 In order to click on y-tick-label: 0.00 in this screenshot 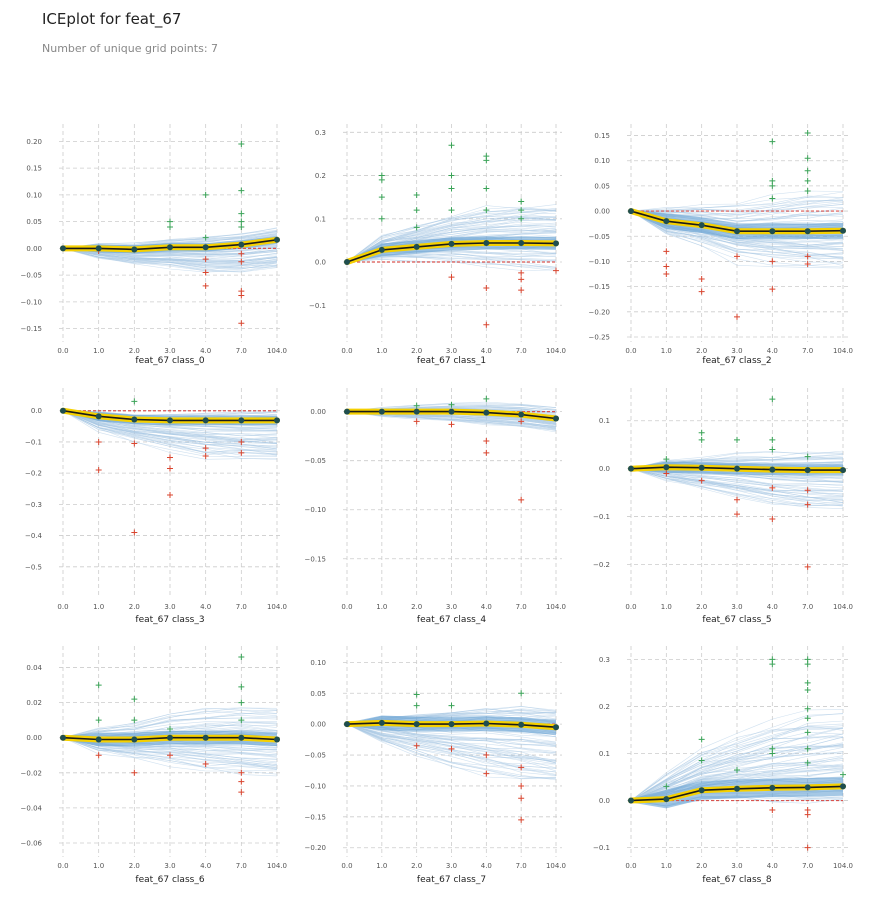, I will do `click(318, 725)`.